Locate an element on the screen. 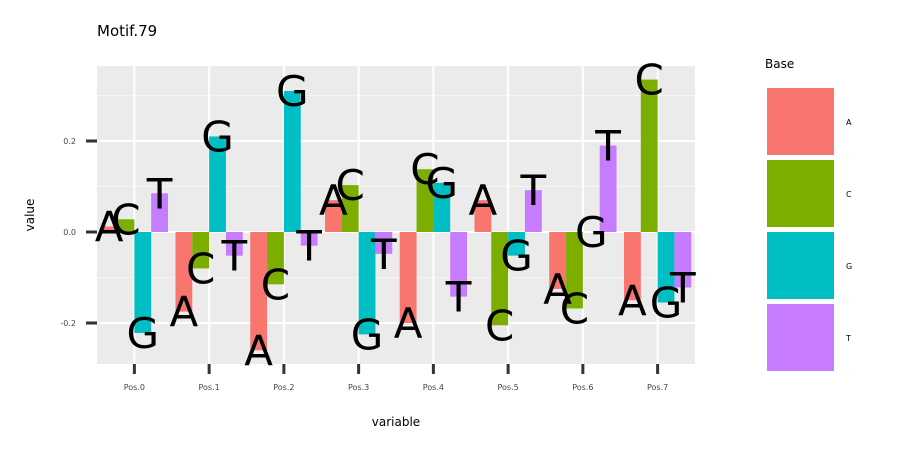 This screenshot has height=450, width=900. y-axis: -0.2 0.0 0.2 is located at coordinates (78, 232).